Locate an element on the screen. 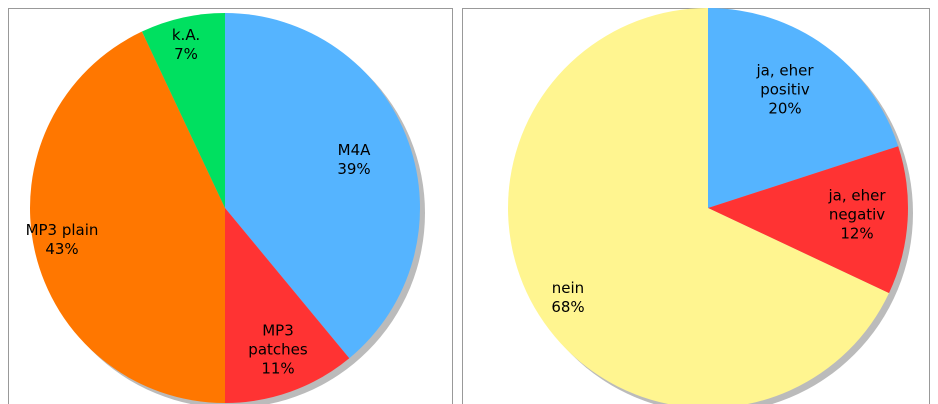 The width and height of the screenshot is (938, 404). slice-label: MP3 patches 11% is located at coordinates (278, 350).